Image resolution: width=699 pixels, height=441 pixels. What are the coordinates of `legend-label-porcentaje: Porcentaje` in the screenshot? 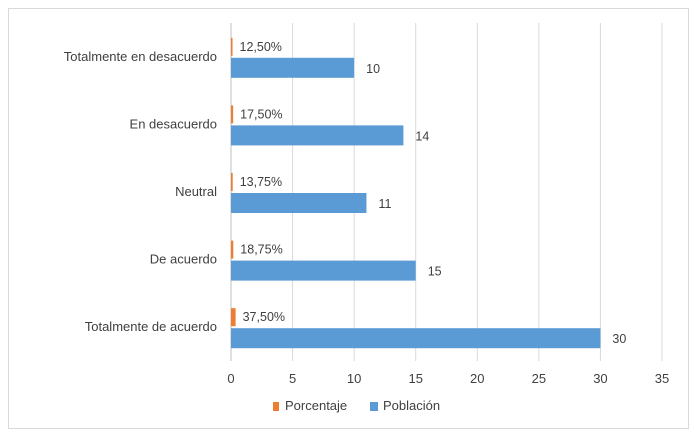 It's located at (316, 405).